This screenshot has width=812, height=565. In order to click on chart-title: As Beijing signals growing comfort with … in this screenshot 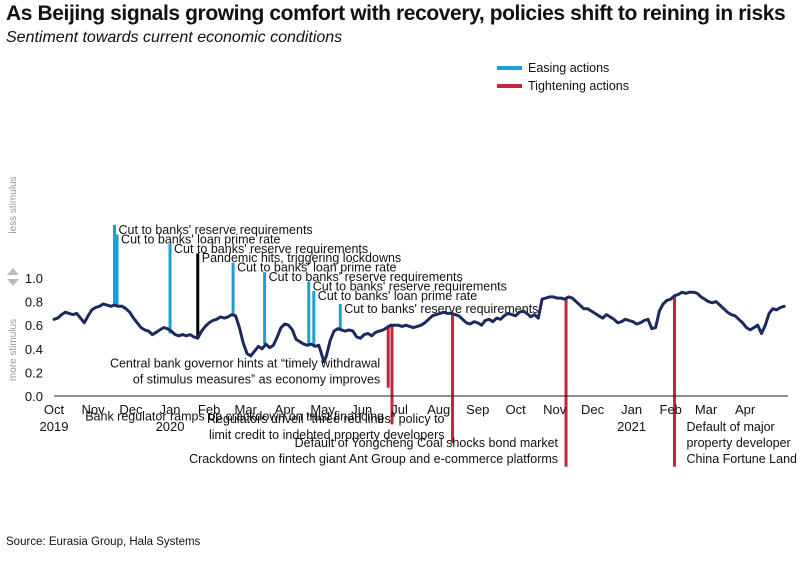, I will do `click(396, 13)`.